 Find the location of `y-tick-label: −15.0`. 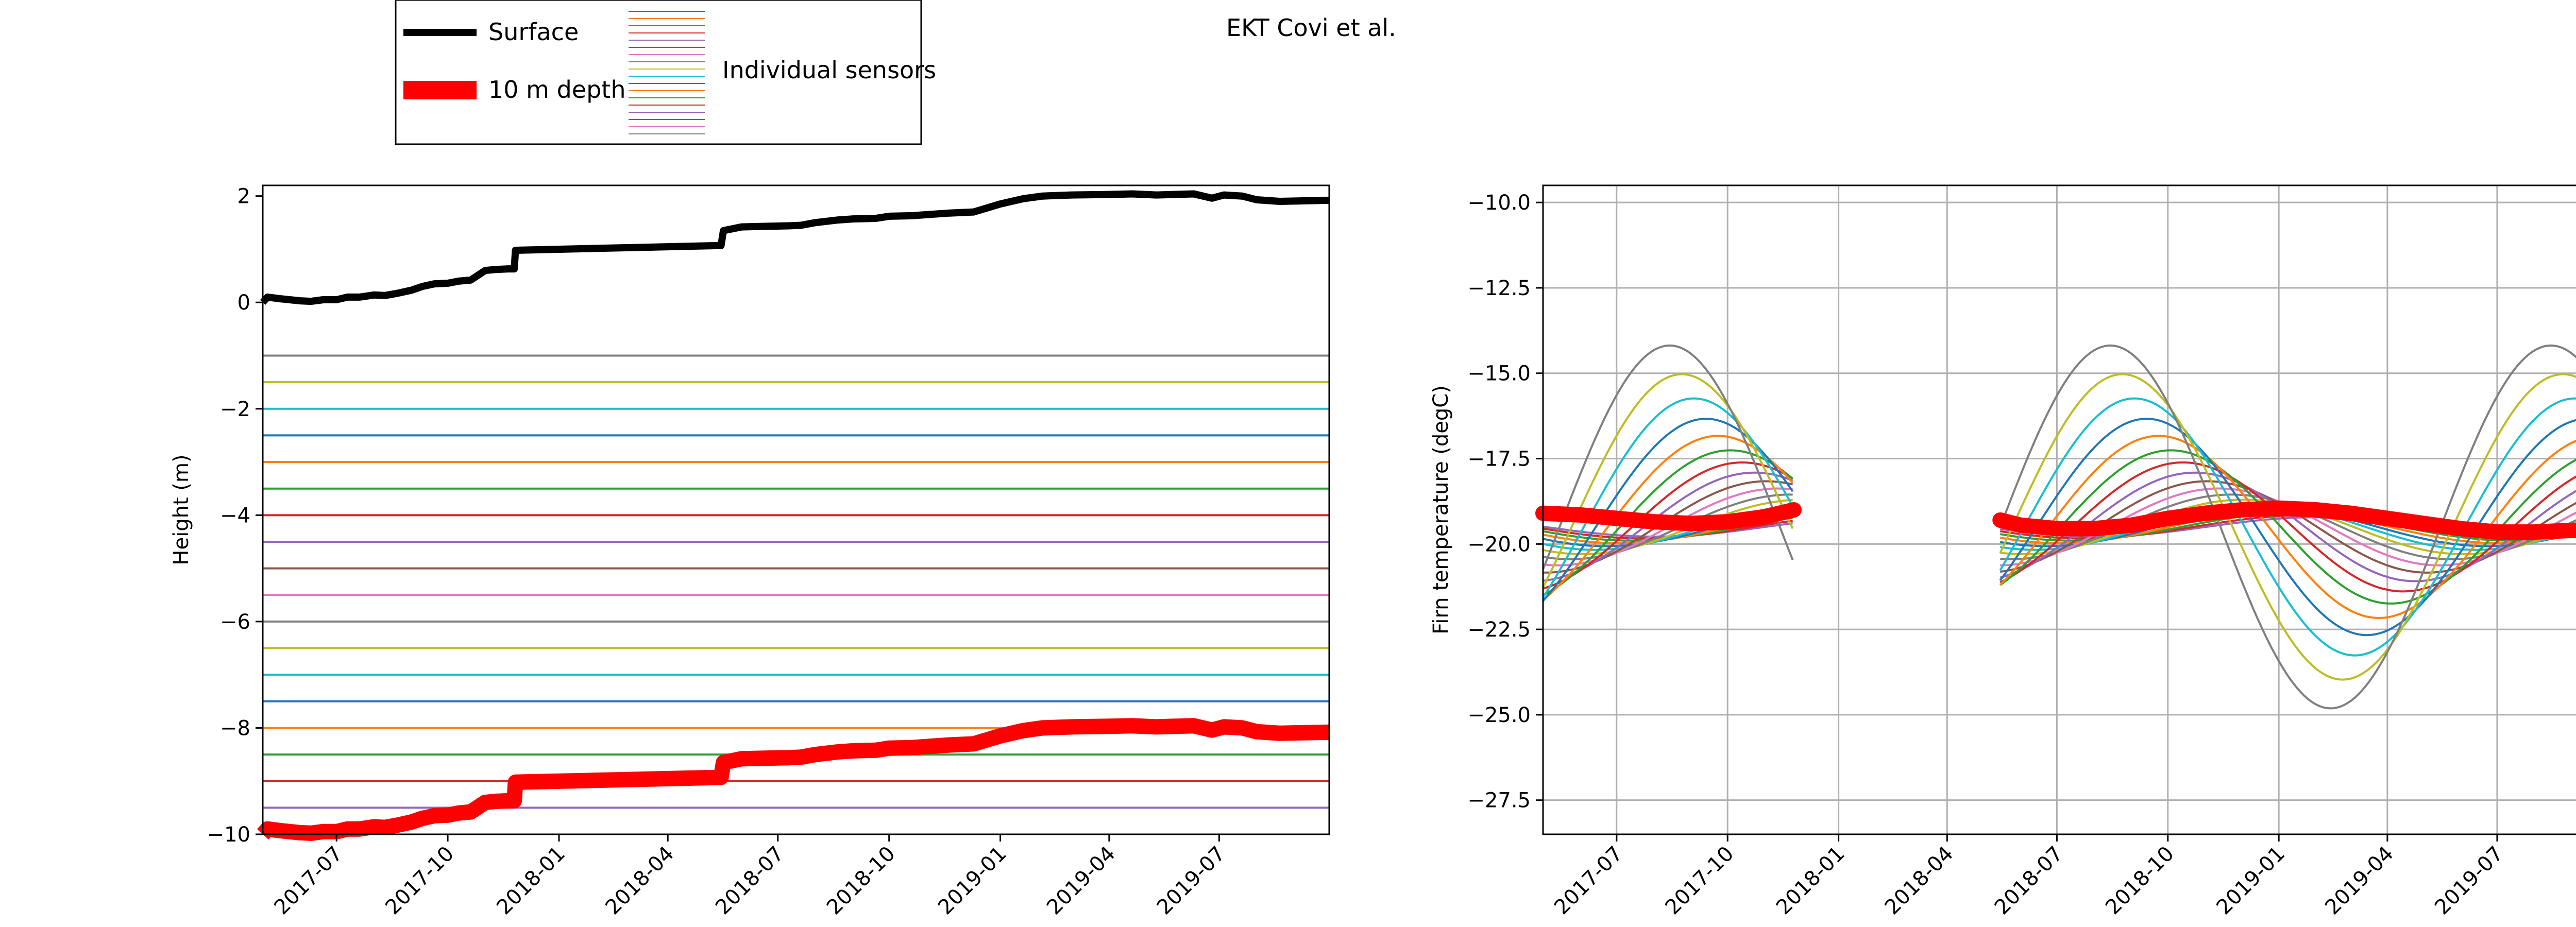

y-tick-label: −15.0 is located at coordinates (1499, 374).